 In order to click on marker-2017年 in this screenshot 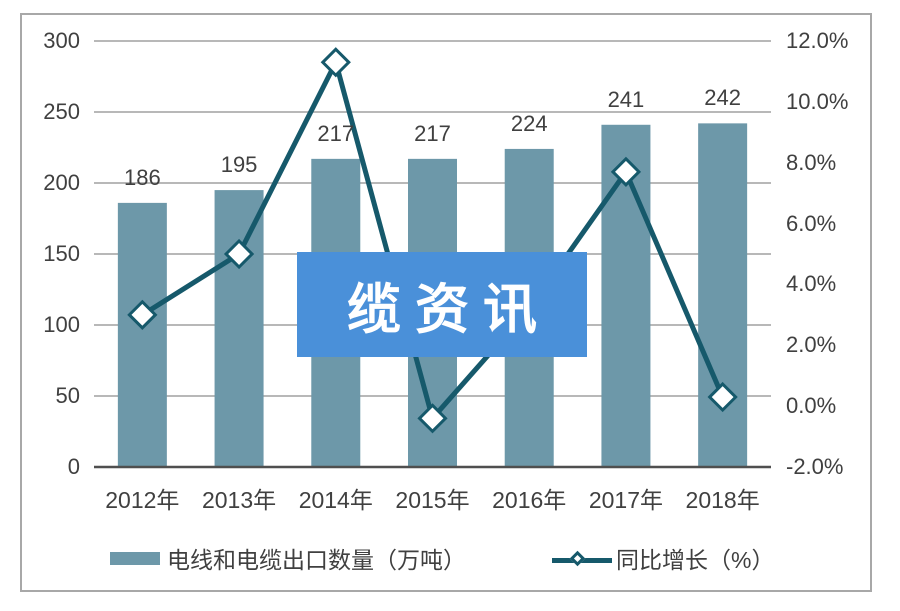, I will do `click(626, 171)`.